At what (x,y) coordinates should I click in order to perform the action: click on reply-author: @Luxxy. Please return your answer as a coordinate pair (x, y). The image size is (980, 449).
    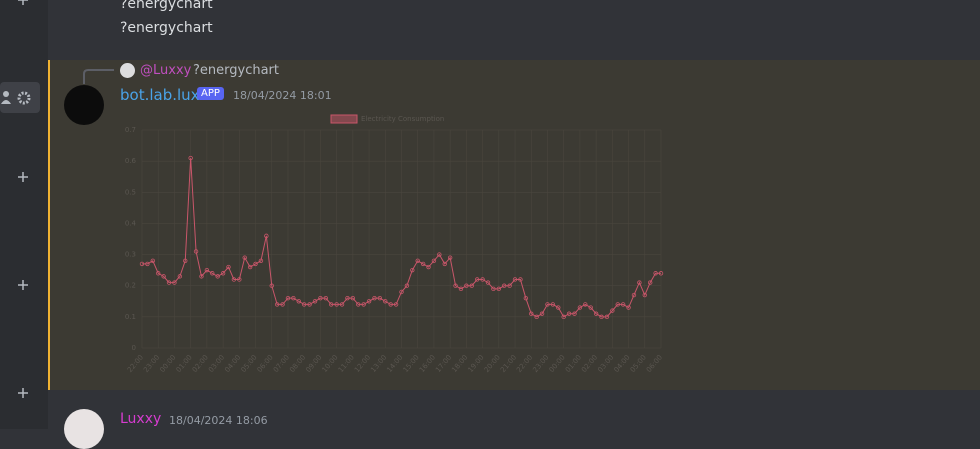
    Looking at the image, I should click on (166, 70).